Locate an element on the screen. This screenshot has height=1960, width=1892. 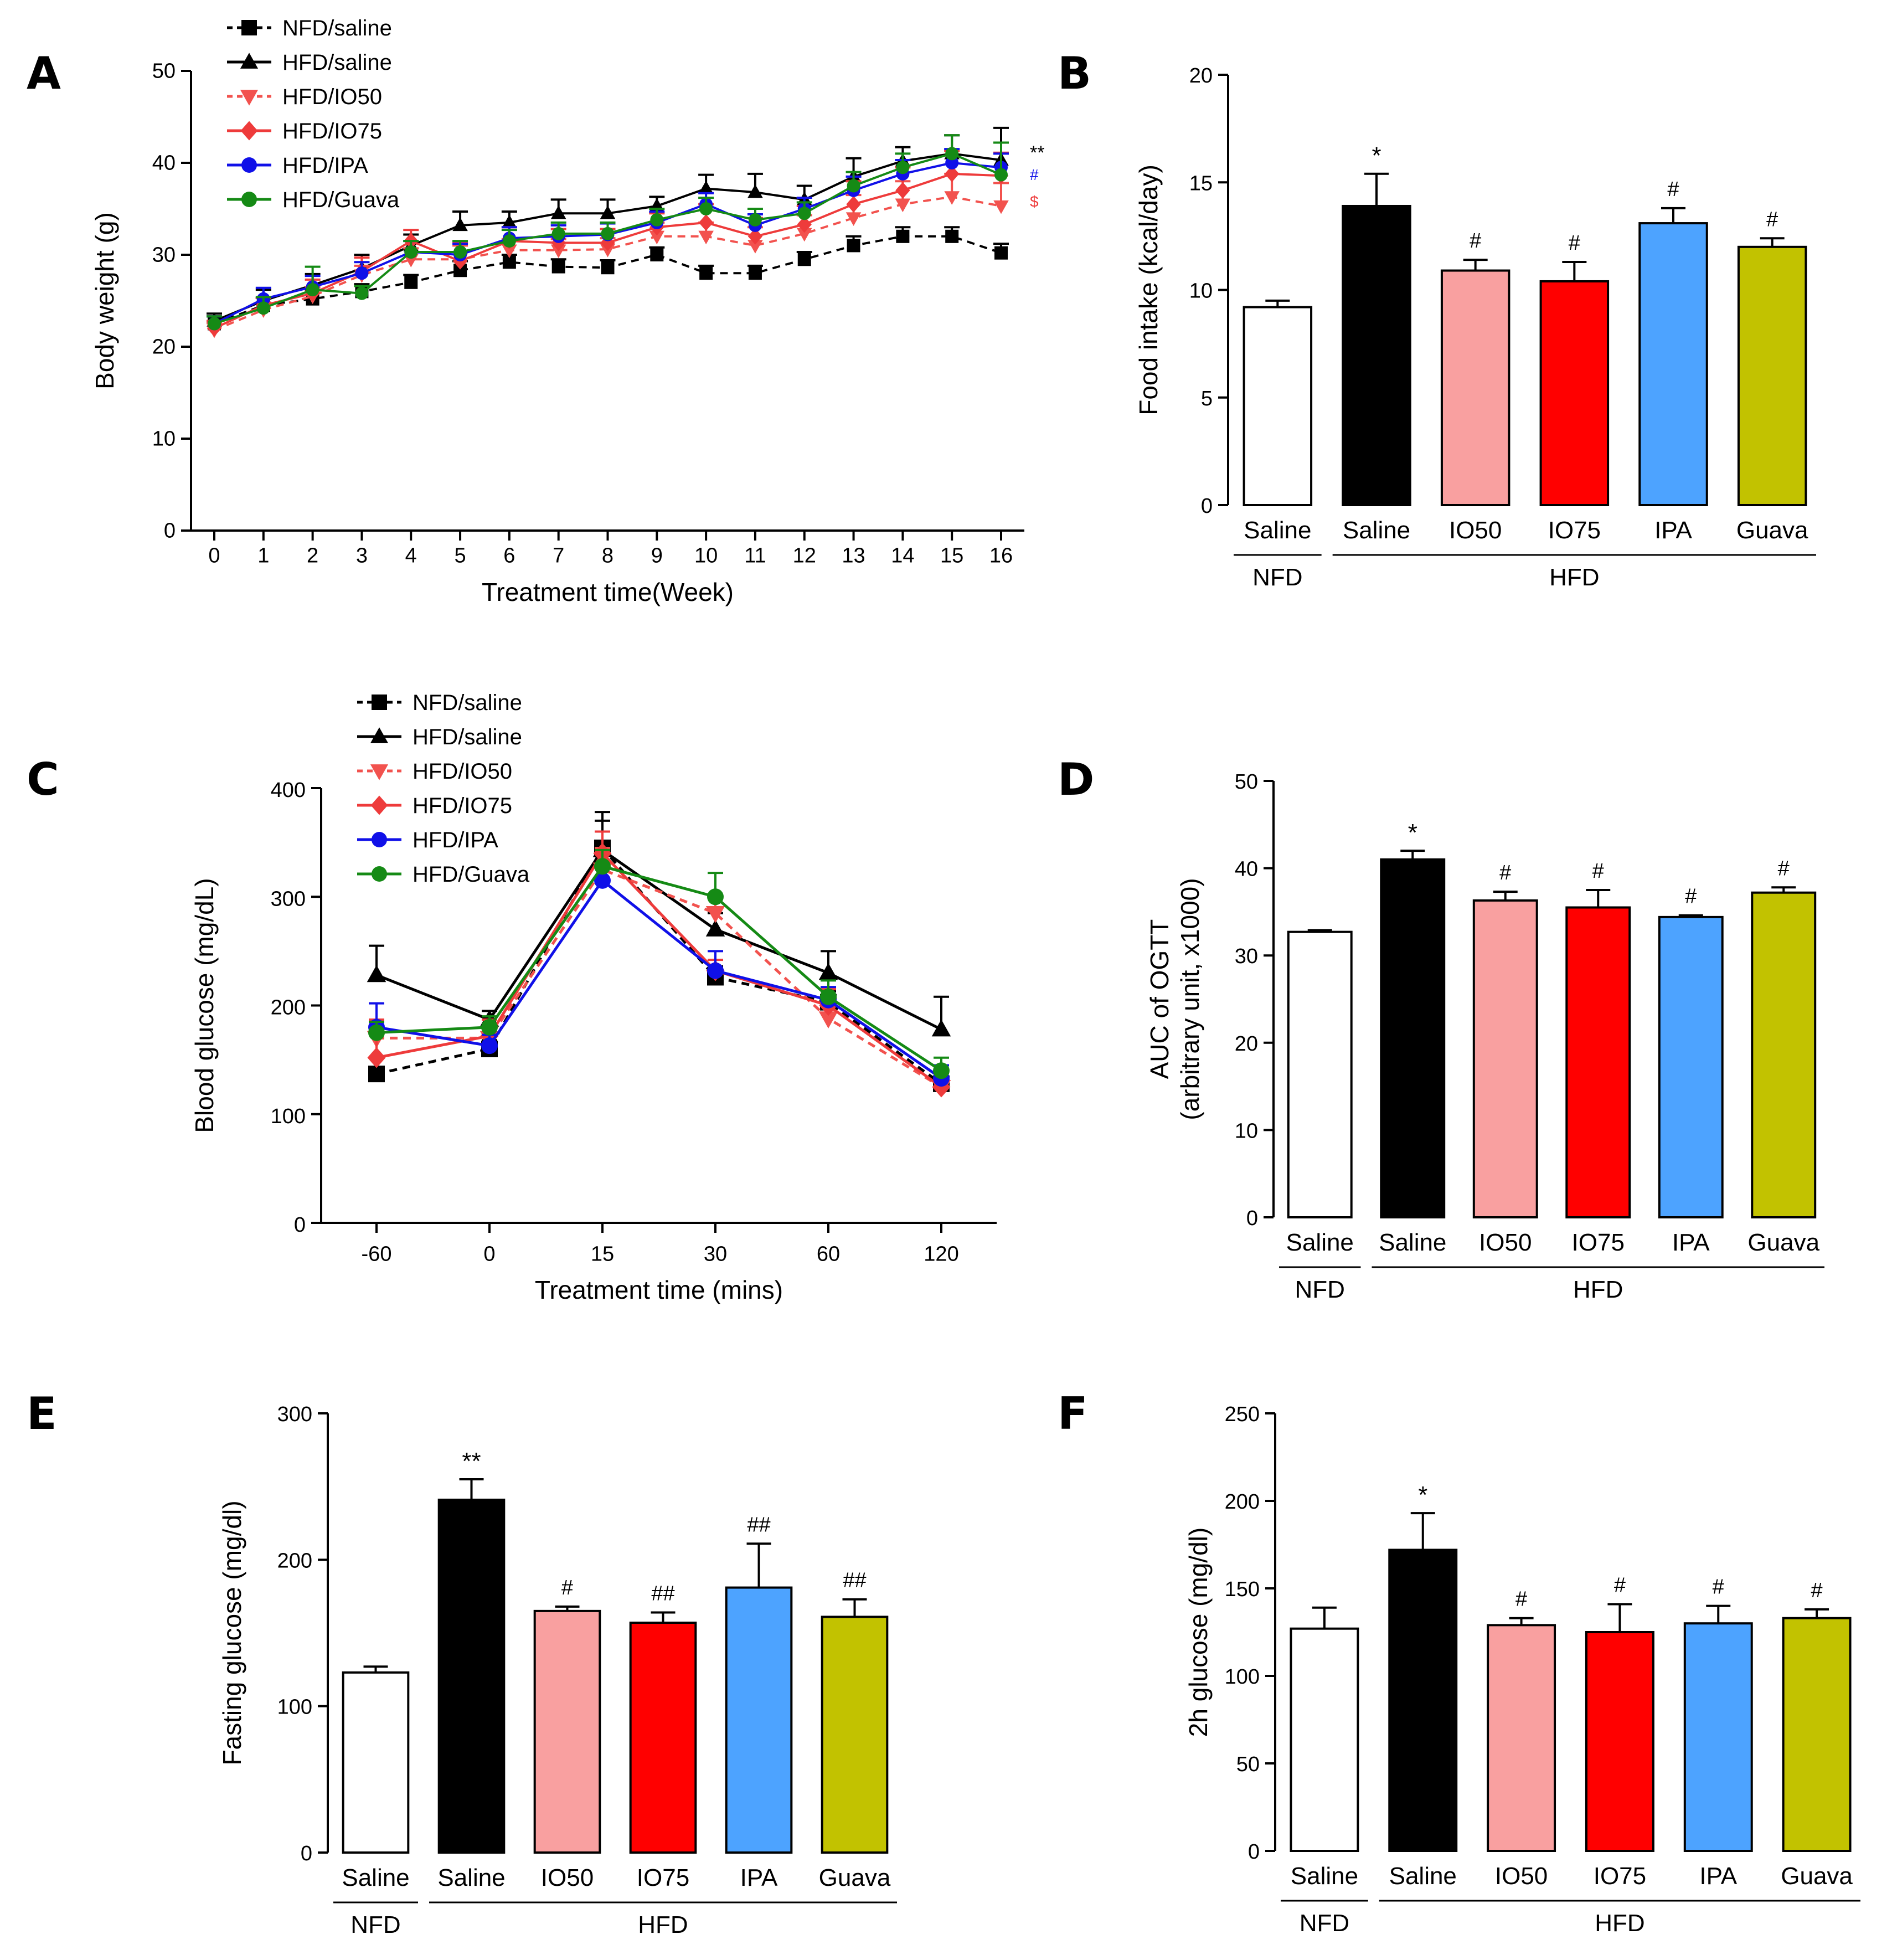
y-tick-label: 40 is located at coordinates (164, 163).